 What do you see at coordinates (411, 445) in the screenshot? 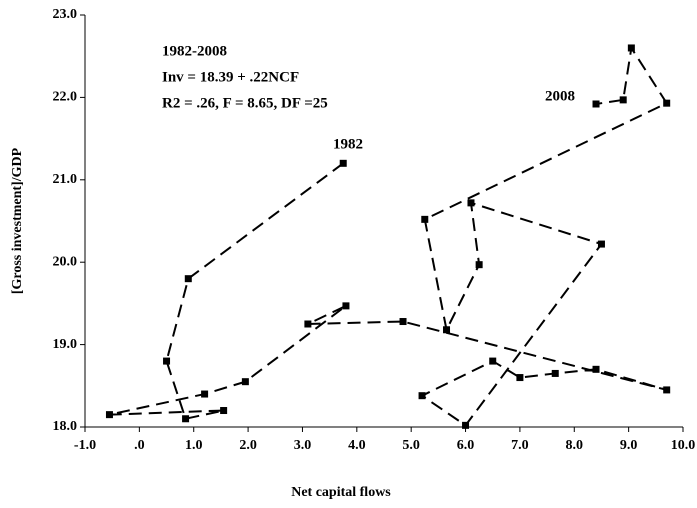
I see `x-tick-label: 5.0` at bounding box center [411, 445].